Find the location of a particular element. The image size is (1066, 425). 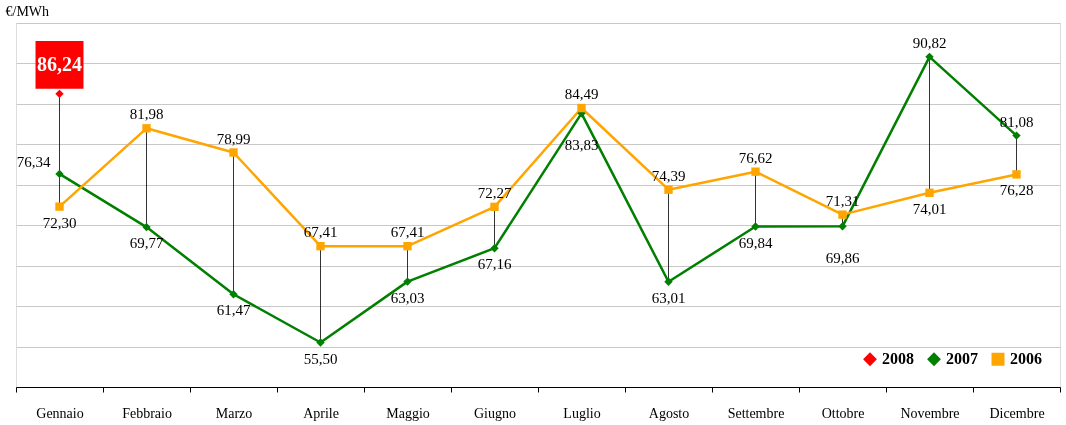

data-label: 67,41 is located at coordinates (407, 232).